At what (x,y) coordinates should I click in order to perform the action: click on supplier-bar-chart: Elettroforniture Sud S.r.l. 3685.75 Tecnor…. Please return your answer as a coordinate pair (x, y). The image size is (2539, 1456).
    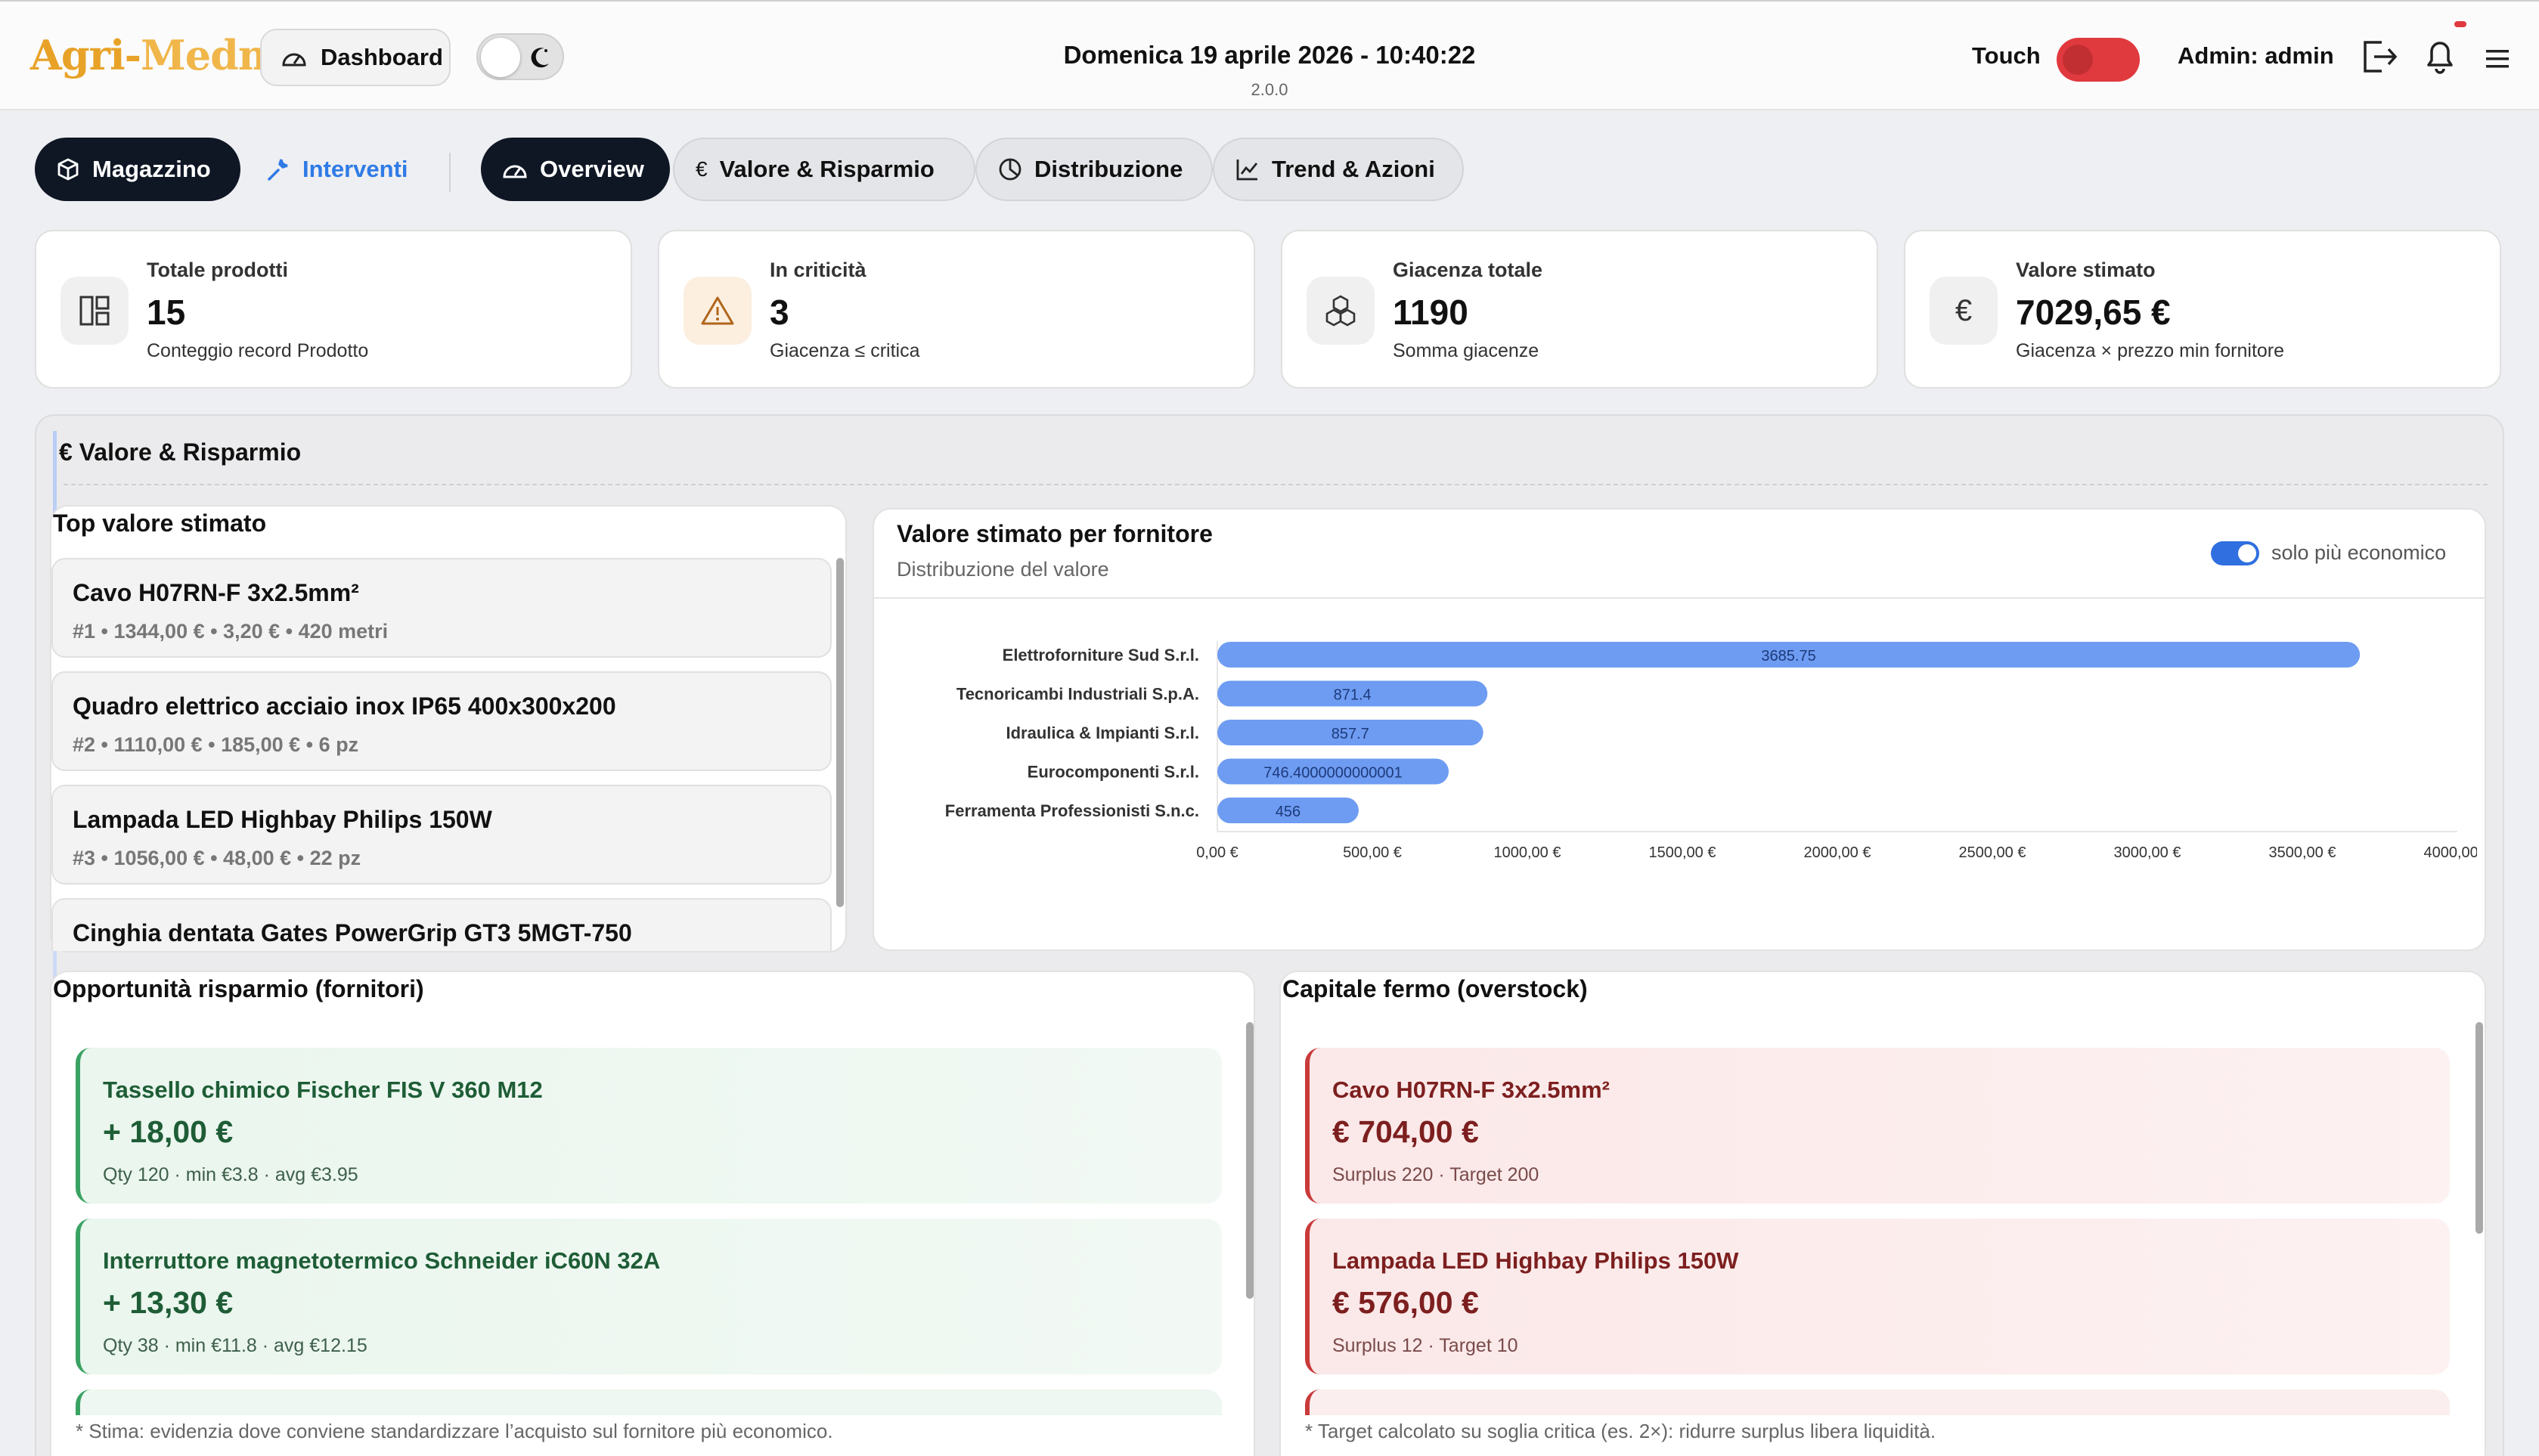
    Looking at the image, I should click on (1711, 751).